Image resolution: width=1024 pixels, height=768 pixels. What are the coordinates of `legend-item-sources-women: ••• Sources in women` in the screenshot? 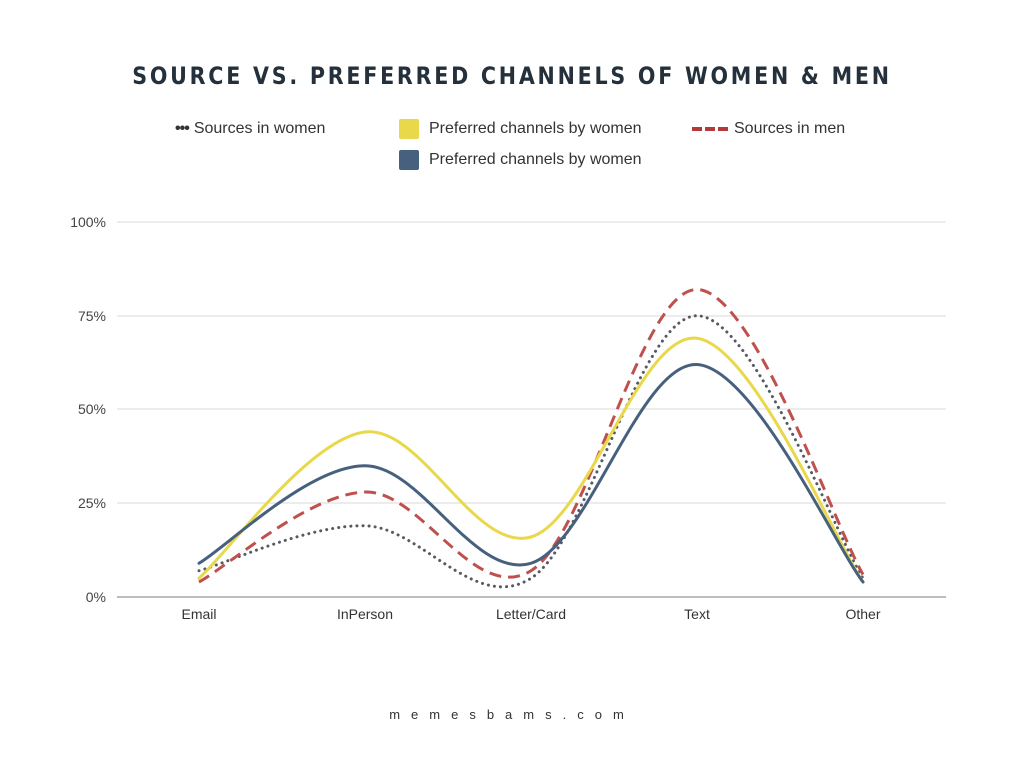 It's located at (250, 129).